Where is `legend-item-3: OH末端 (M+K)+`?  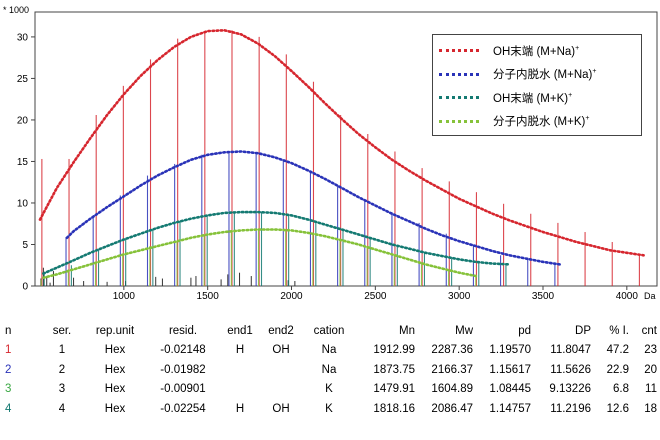 legend-item-3: OH末端 (M+K)+ is located at coordinates (537, 98).